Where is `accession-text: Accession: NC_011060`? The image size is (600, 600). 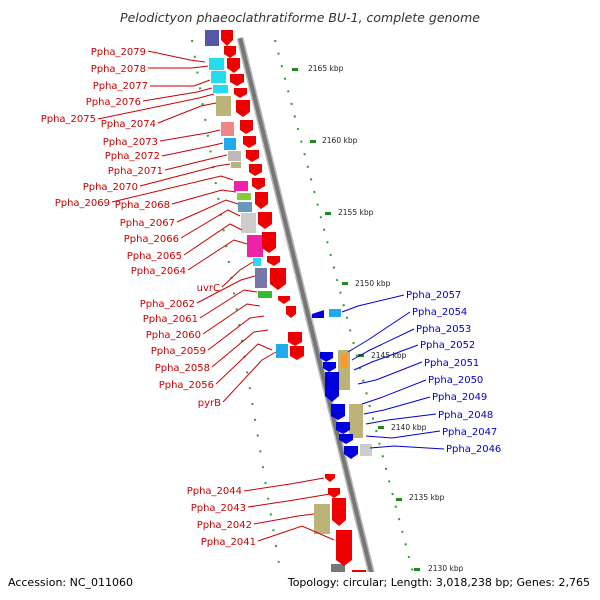
accession-text: Accession: NC_011060 is located at coordinates (70, 582).